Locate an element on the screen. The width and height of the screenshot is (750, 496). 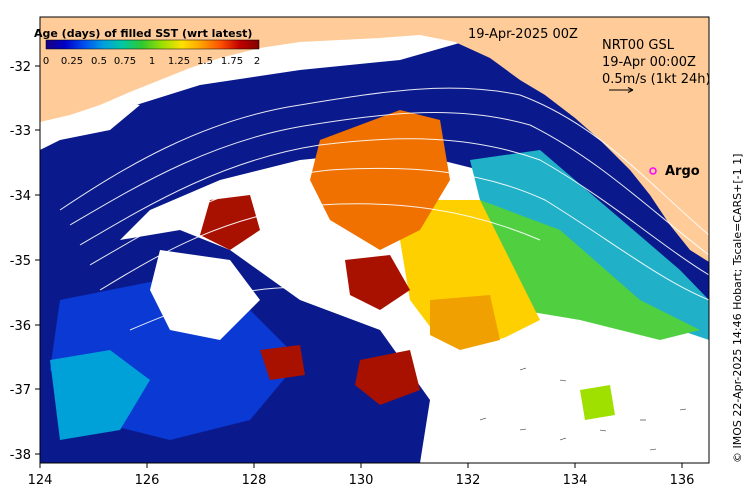
x-tick-label: 130 is located at coordinates (361, 480).